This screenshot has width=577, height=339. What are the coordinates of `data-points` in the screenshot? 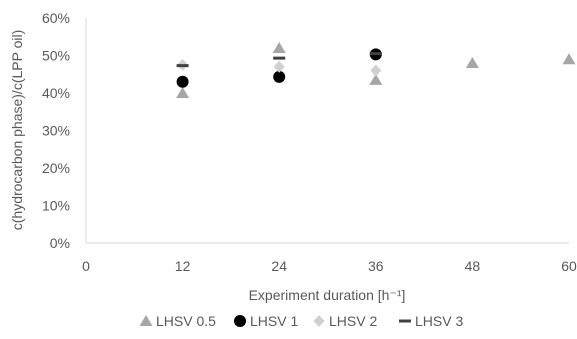 It's located at (376, 70).